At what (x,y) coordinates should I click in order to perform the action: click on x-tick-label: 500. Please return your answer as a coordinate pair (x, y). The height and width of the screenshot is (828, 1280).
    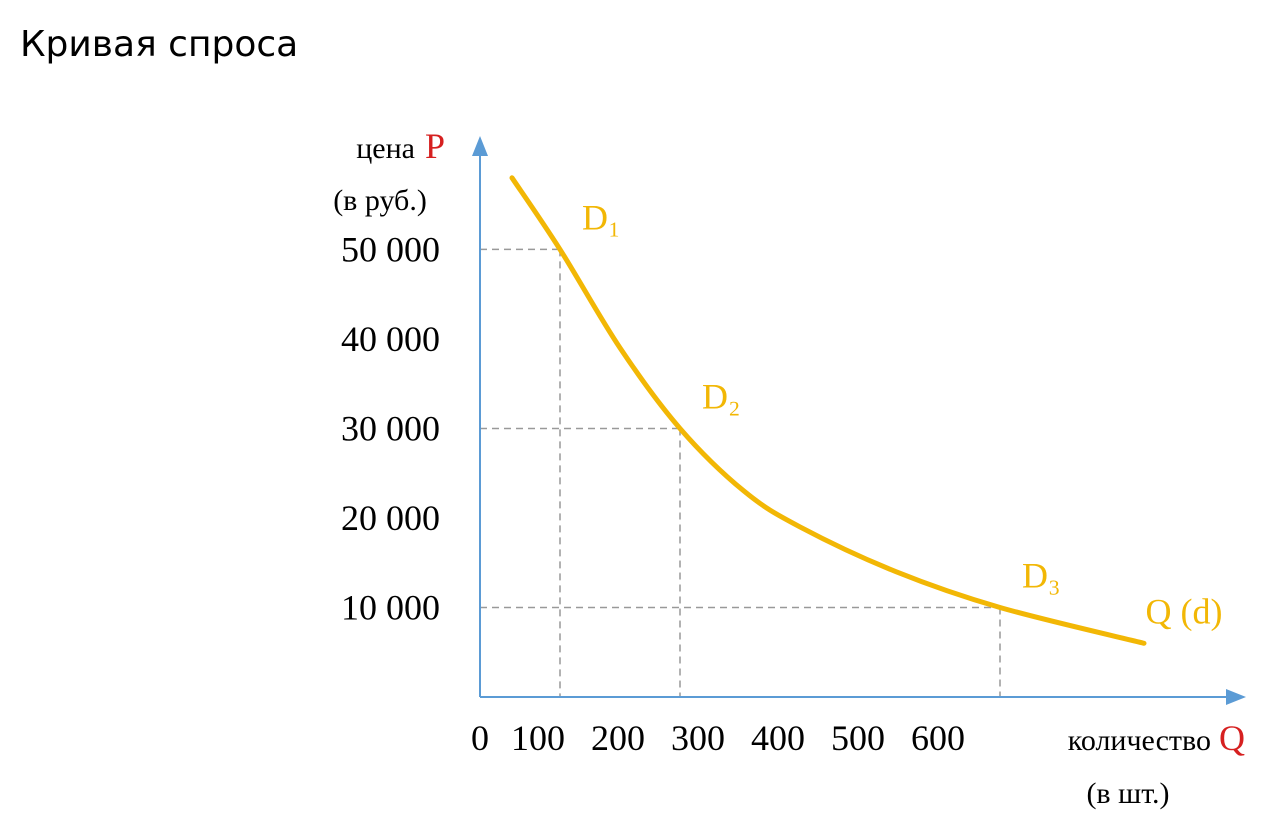
    Looking at the image, I should click on (858, 738).